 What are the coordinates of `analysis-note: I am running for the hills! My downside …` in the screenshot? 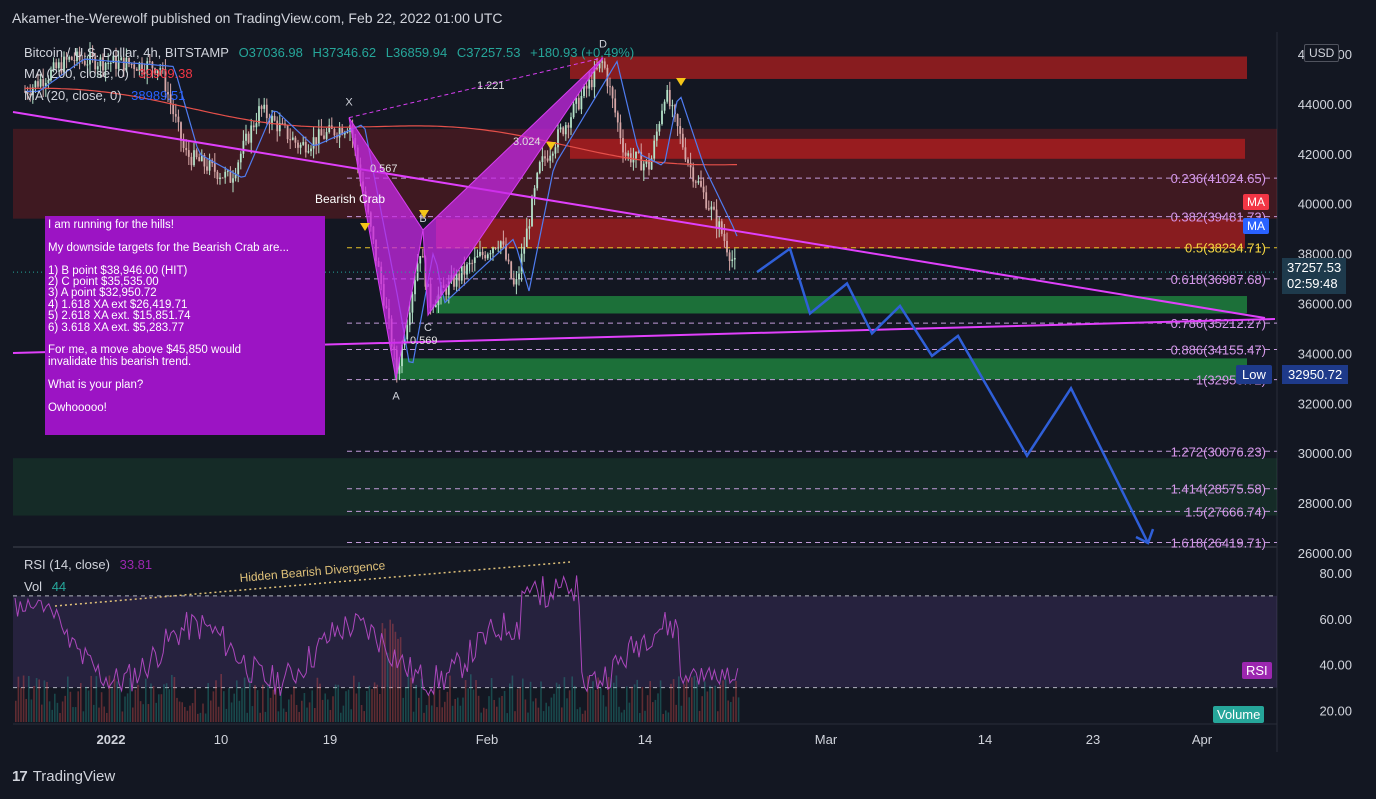 It's located at (185, 325).